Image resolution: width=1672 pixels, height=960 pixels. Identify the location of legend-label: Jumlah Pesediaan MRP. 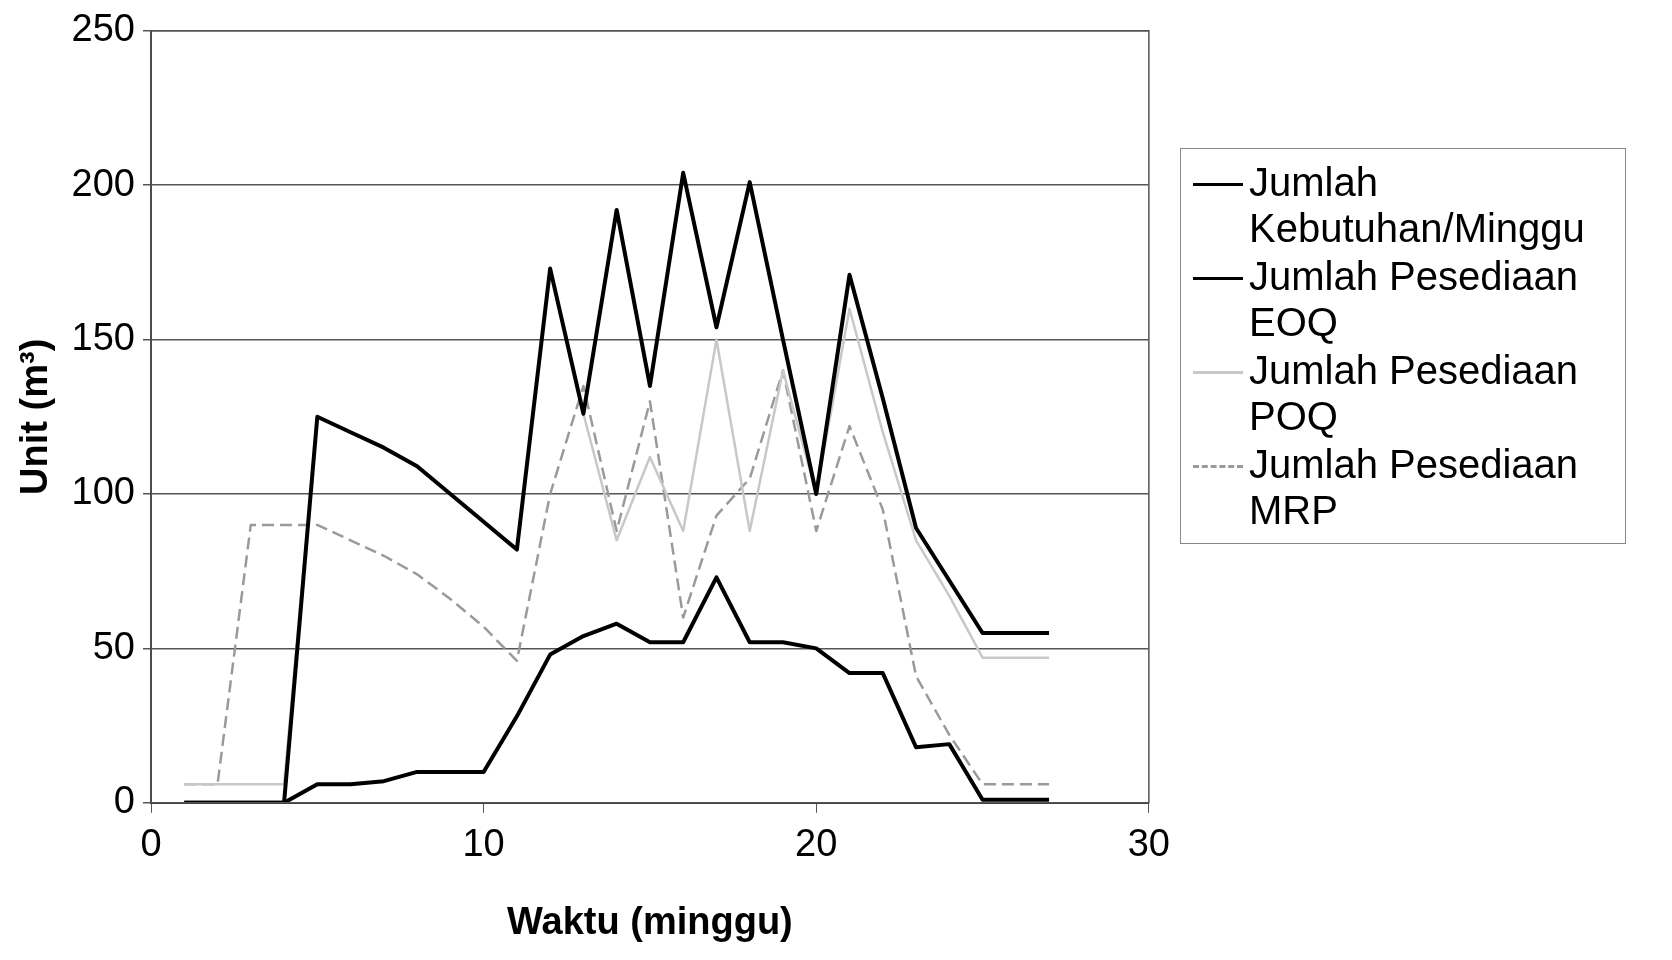
(1414, 487).